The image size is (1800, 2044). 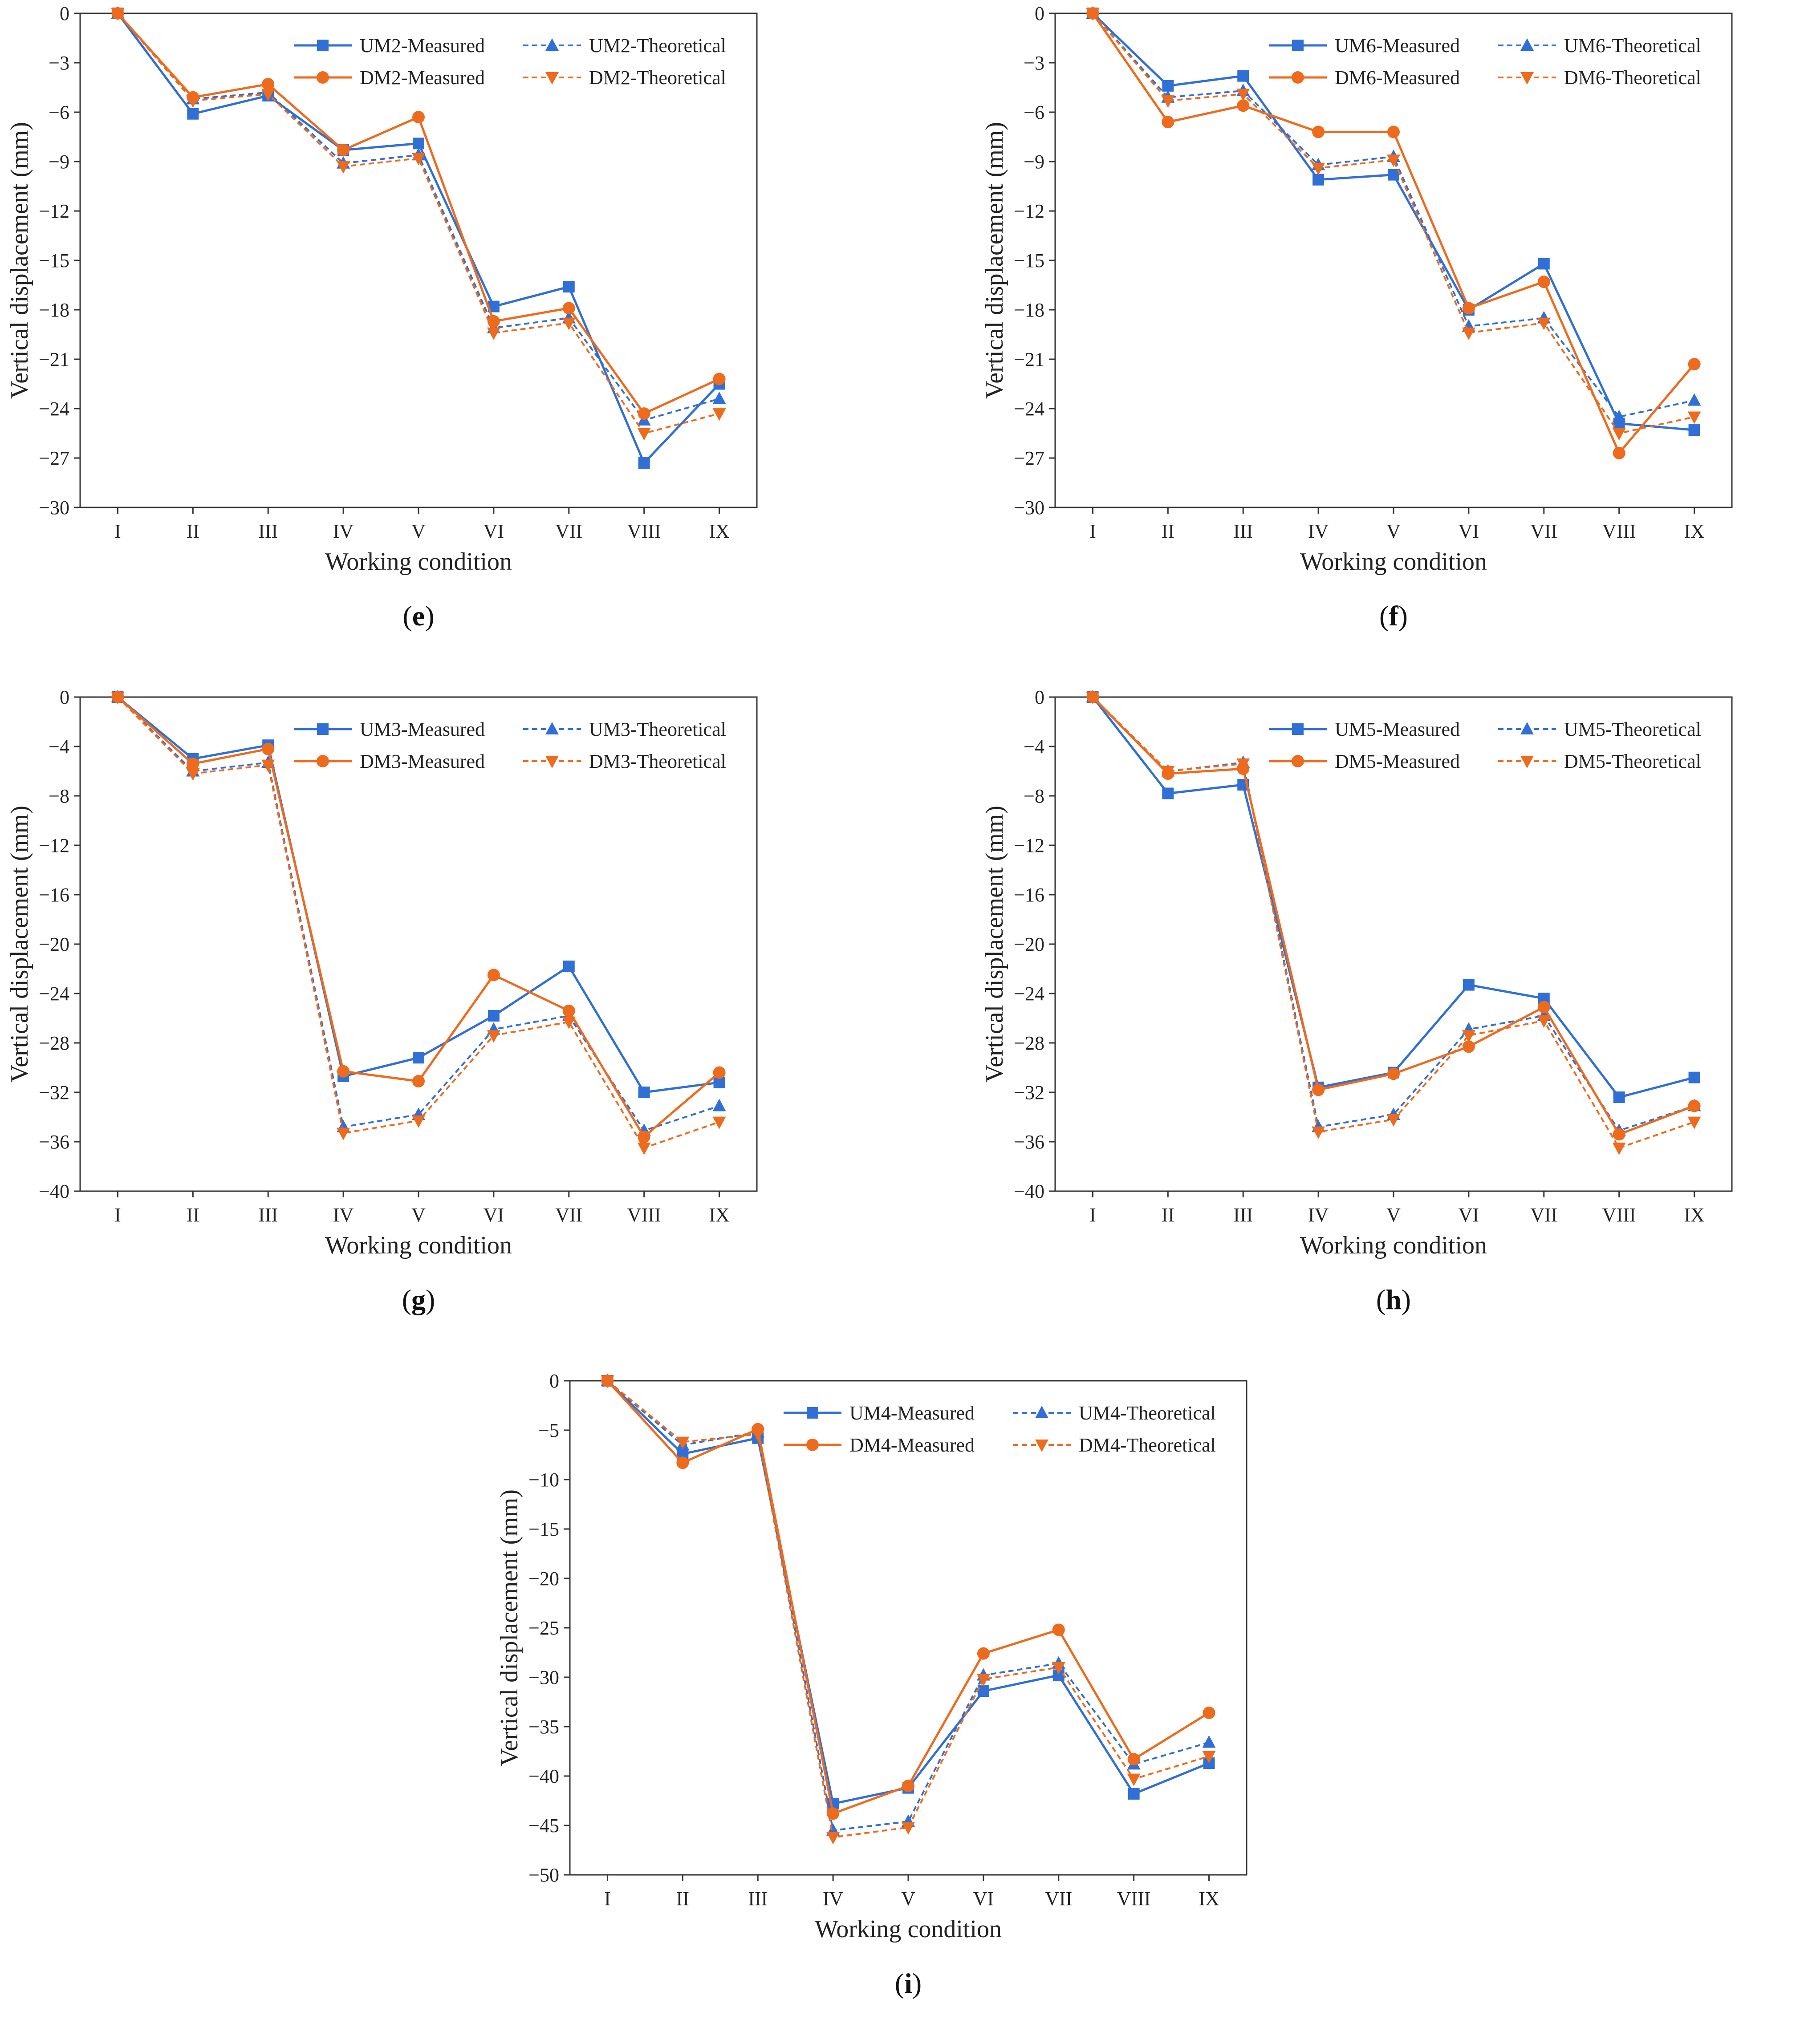 What do you see at coordinates (1209, 1899) in the screenshot?
I see `x-tick-label: IX` at bounding box center [1209, 1899].